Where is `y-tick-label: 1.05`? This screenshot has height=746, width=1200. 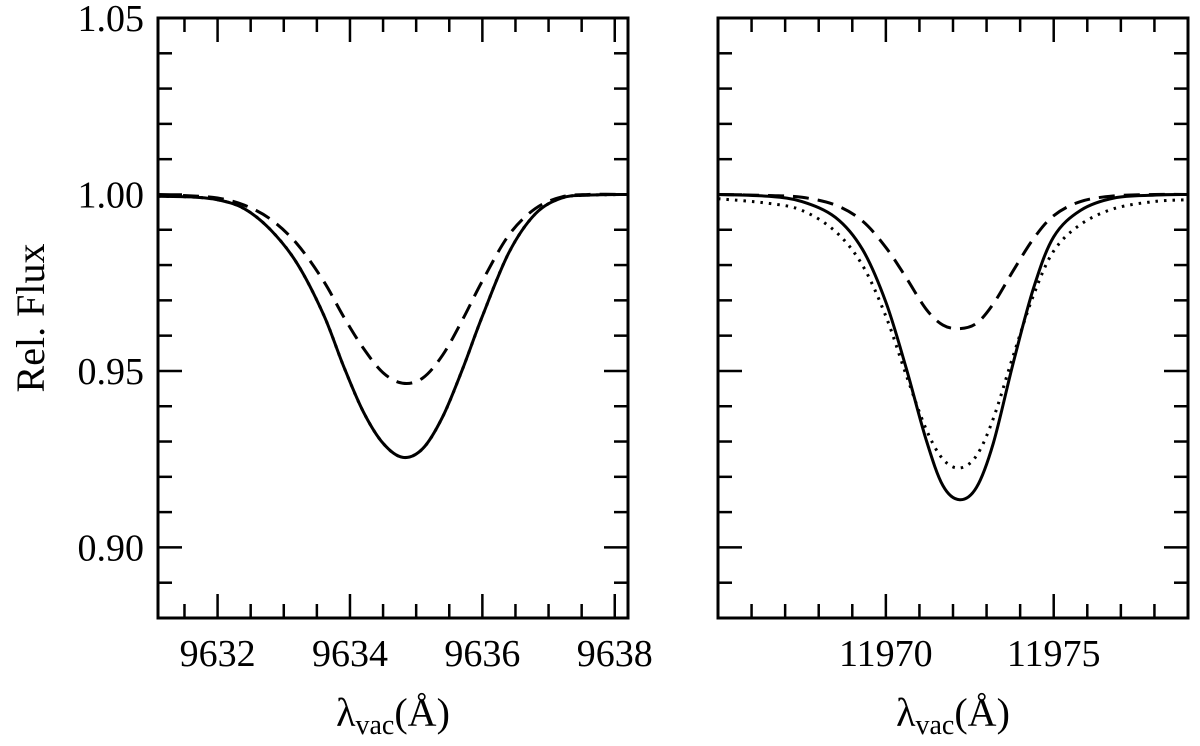 y-tick-label: 1.05 is located at coordinates (111, 20).